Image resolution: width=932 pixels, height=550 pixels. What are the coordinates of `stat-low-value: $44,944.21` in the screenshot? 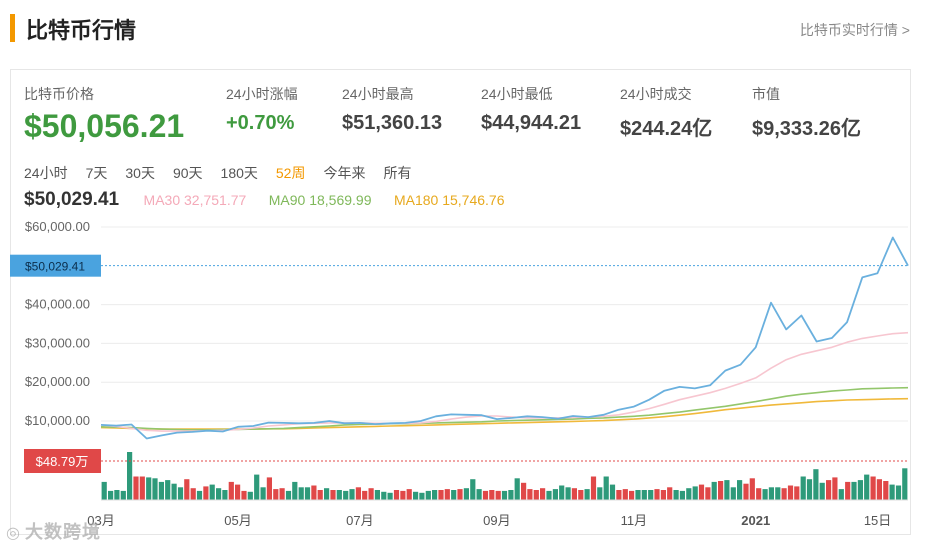 It's located at (531, 123).